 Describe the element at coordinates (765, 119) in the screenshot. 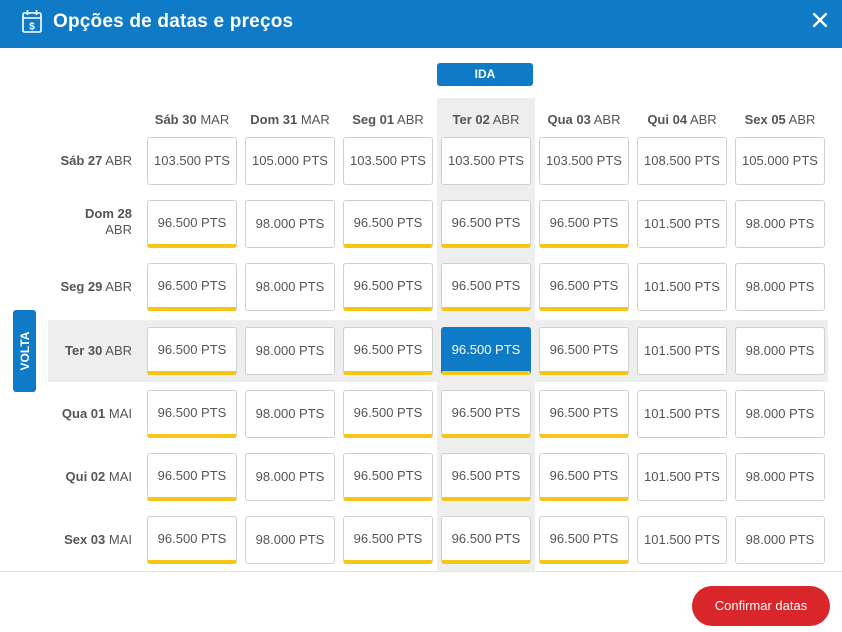

I see `column-header-day: Sex 05` at that location.